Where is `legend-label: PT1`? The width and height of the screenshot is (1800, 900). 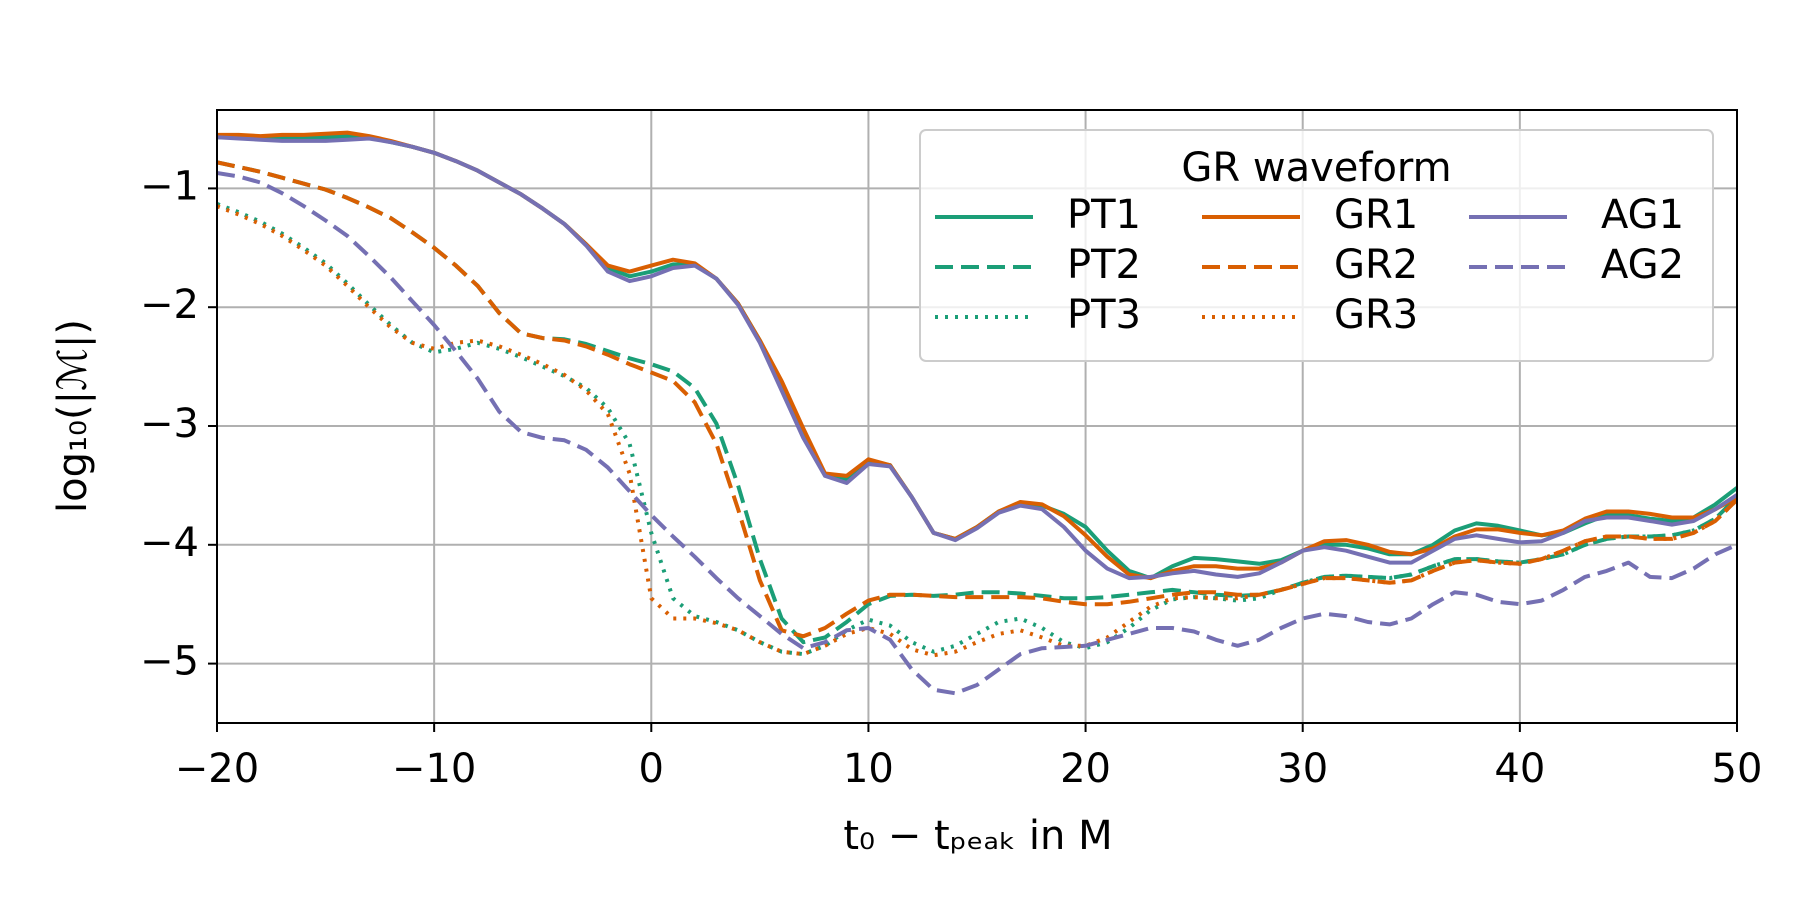 legend-label: PT1 is located at coordinates (1104, 215).